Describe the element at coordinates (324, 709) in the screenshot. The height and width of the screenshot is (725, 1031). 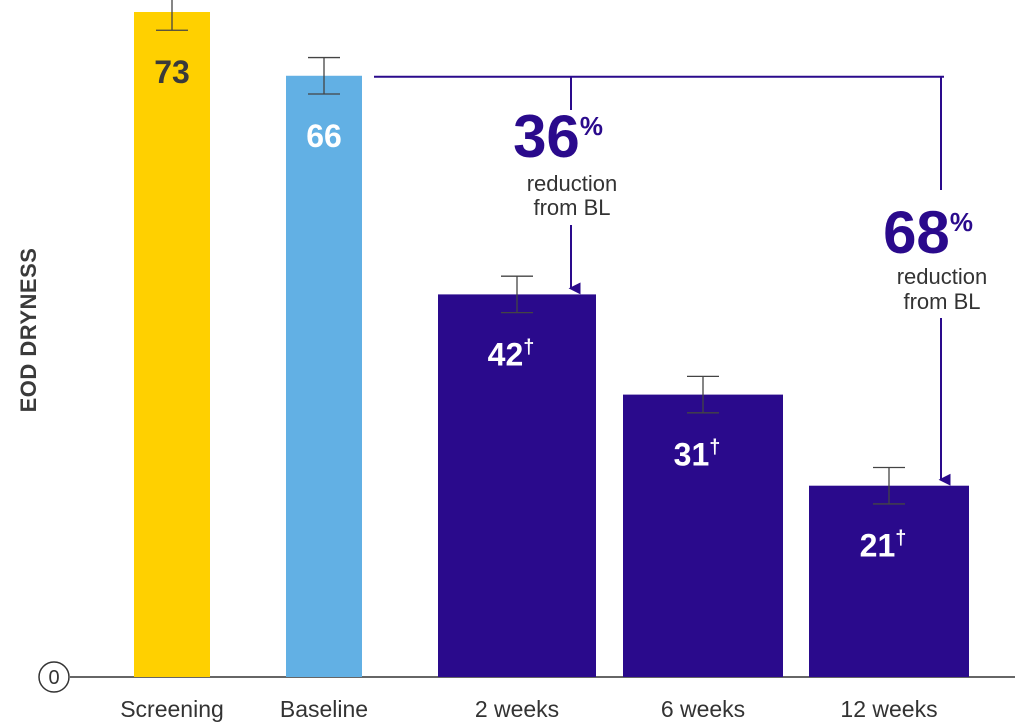
I see `category-label: Baseline` at that location.